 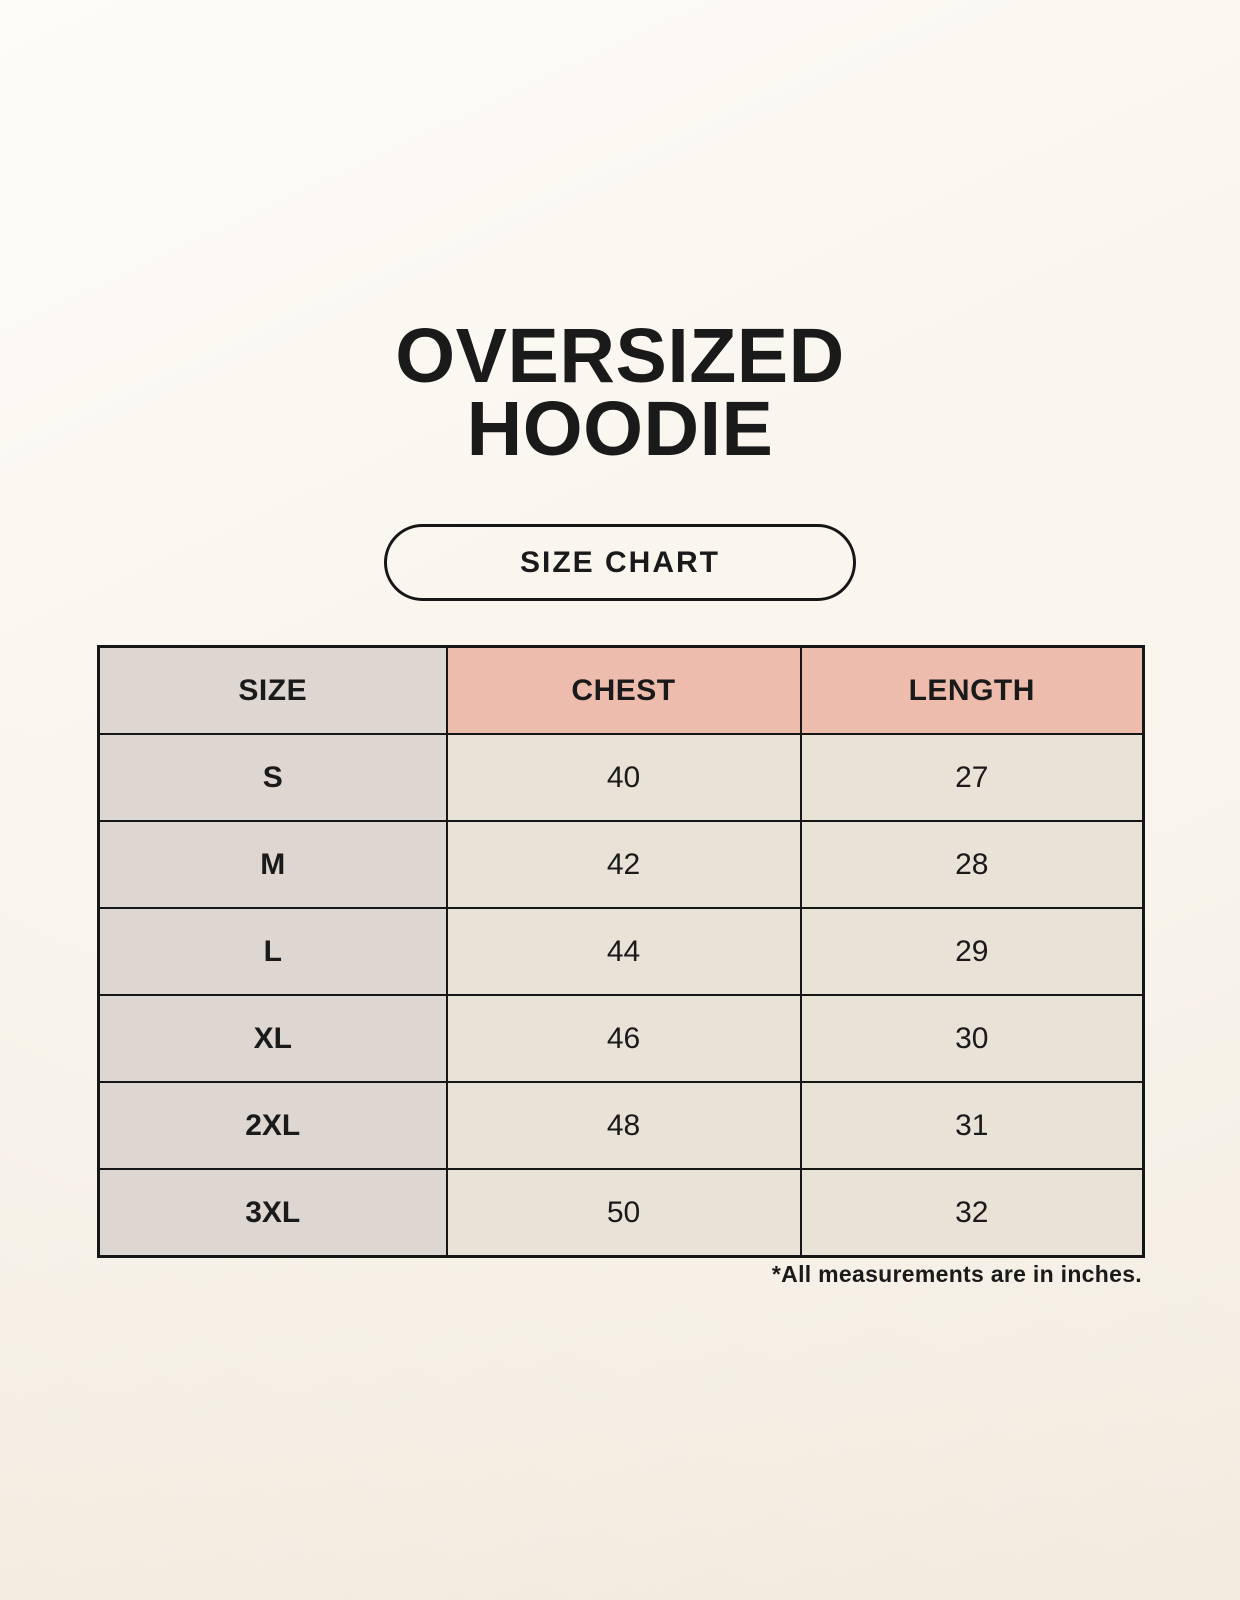 I want to click on table-row: XL 46 30, so click(x=621, y=1038).